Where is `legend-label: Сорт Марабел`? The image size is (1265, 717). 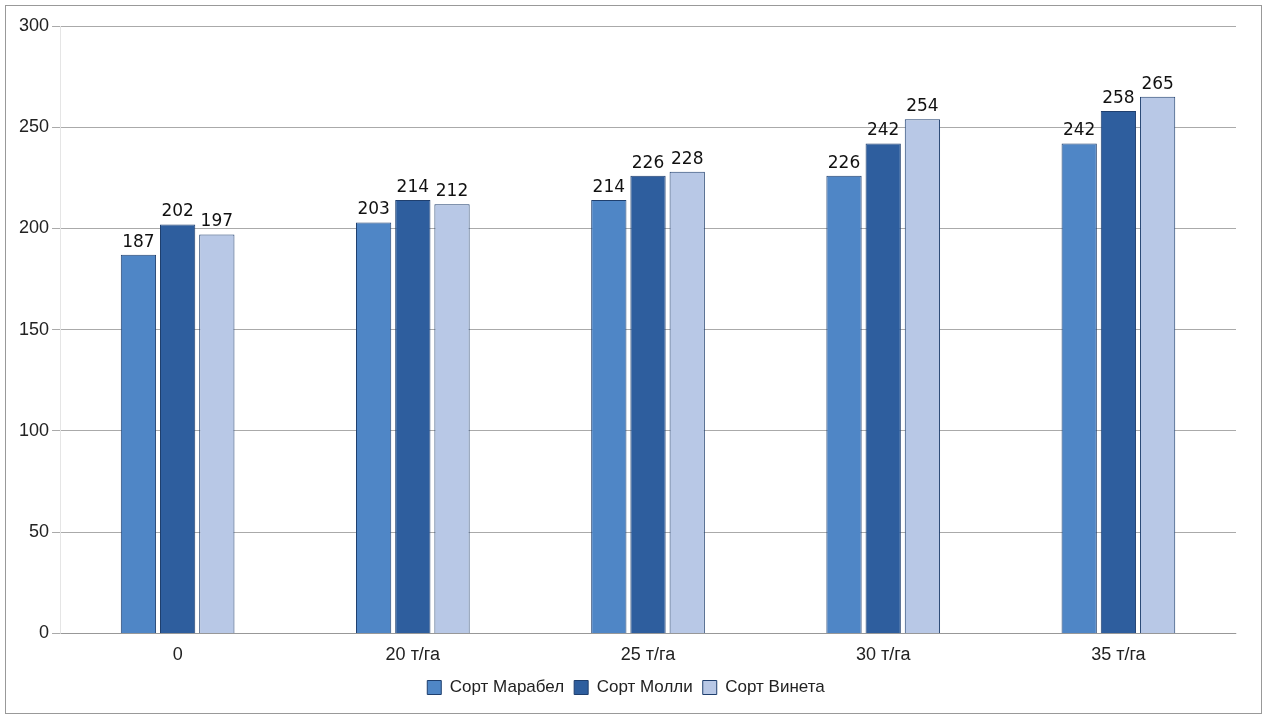
legend-label: Сорт Марабел is located at coordinates (507, 687).